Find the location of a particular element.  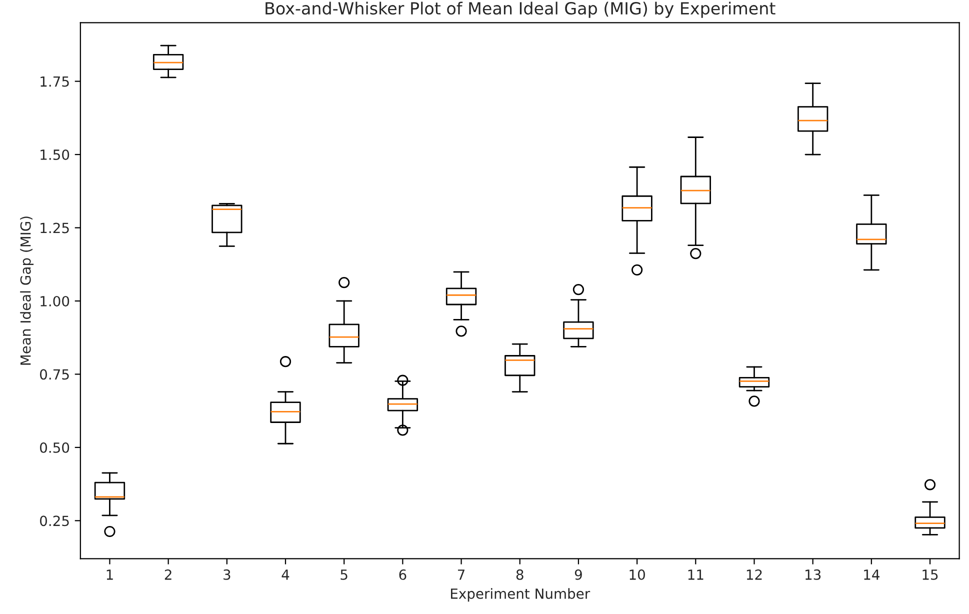

x-tick-label: 15 is located at coordinates (930, 575).